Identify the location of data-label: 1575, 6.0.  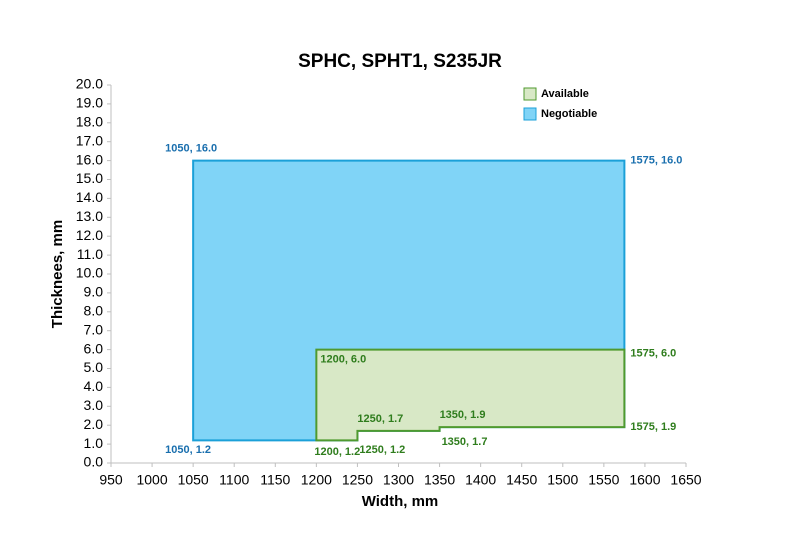
(653, 354).